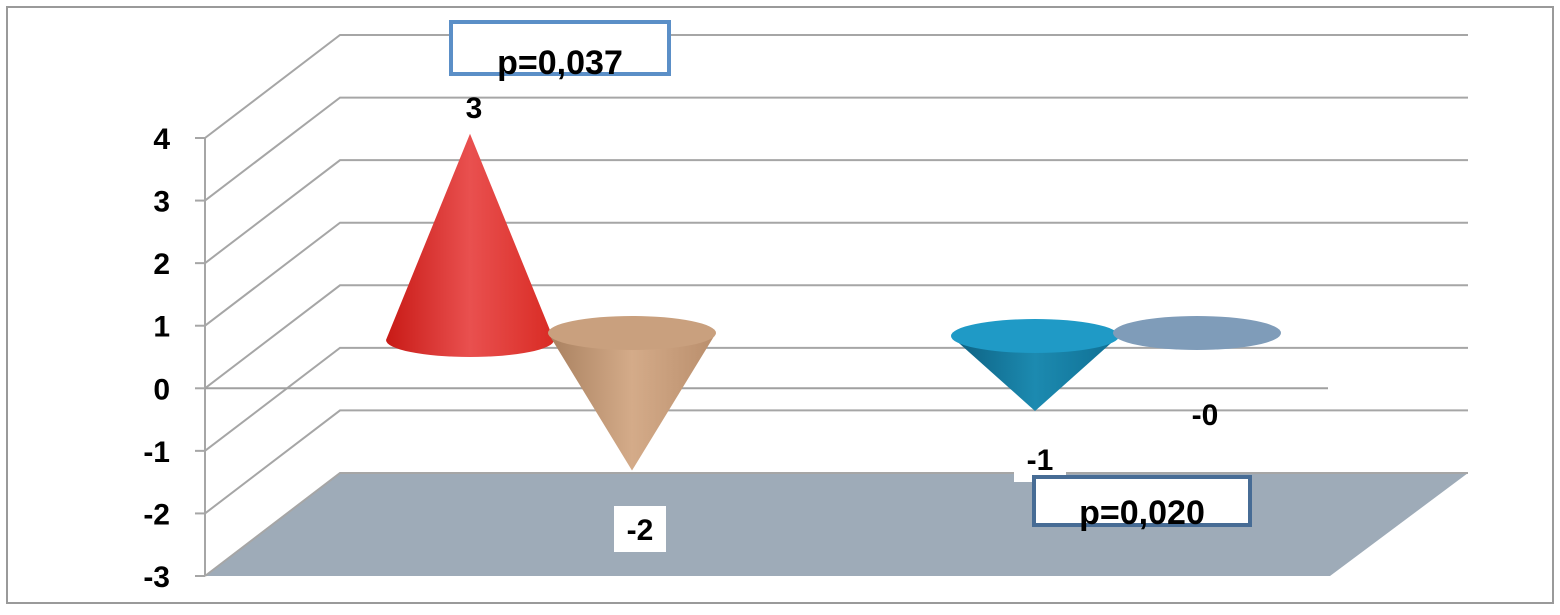 The height and width of the screenshot is (615, 1560). What do you see at coordinates (560, 63) in the screenshot?
I see `annotation-p1-text: p=0,037` at bounding box center [560, 63].